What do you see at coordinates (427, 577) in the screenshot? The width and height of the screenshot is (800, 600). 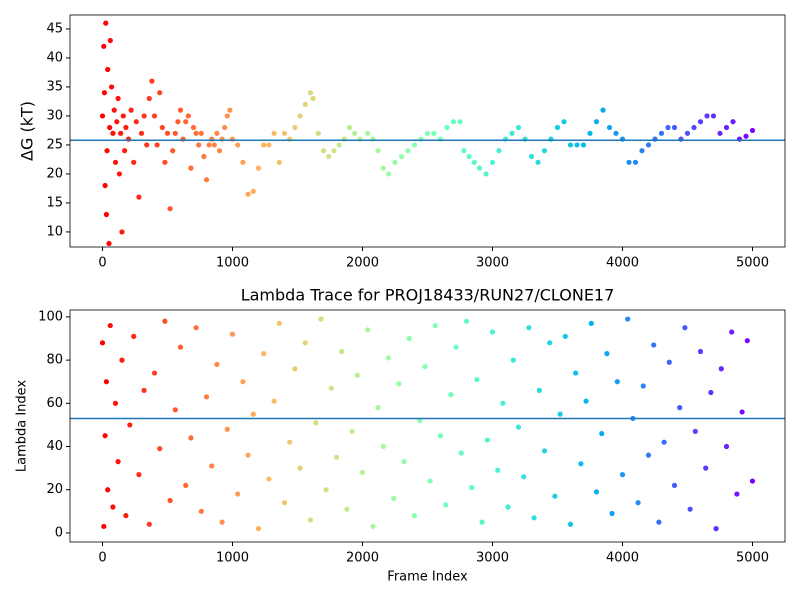 I see `x-axis-label: Frame Index` at bounding box center [427, 577].